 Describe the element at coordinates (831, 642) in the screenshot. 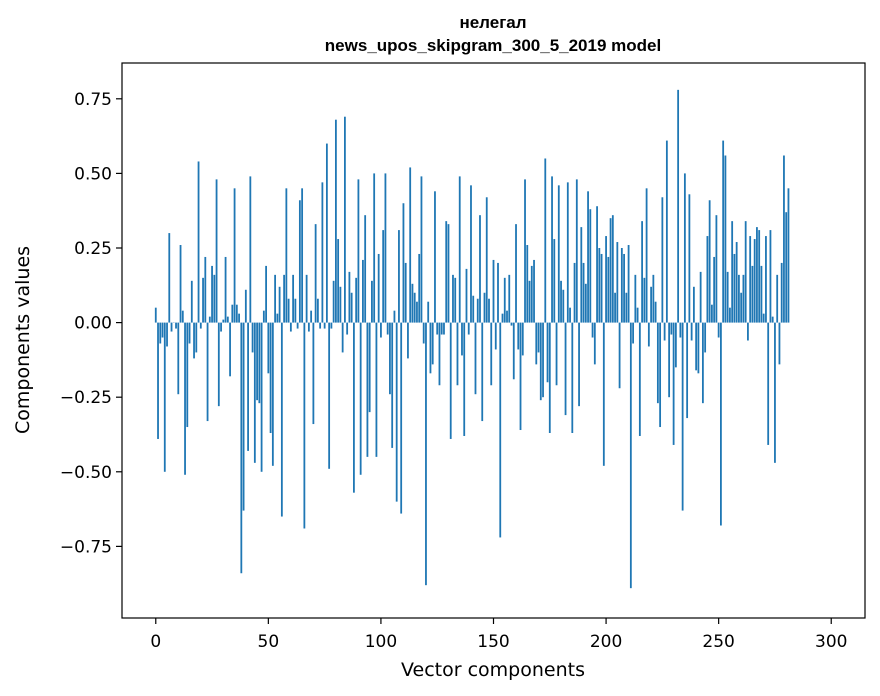

I see `x-tick-label: 300` at that location.